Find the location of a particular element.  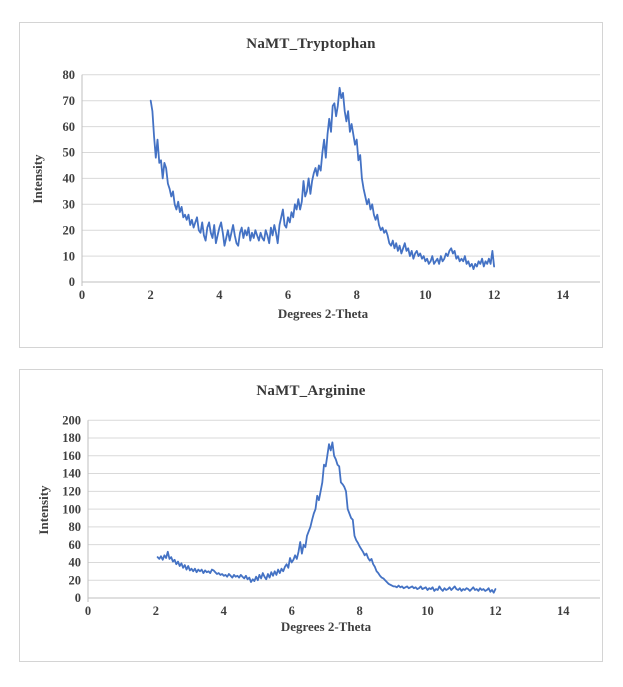

y-tick-label: 140 is located at coordinates (71, 474).